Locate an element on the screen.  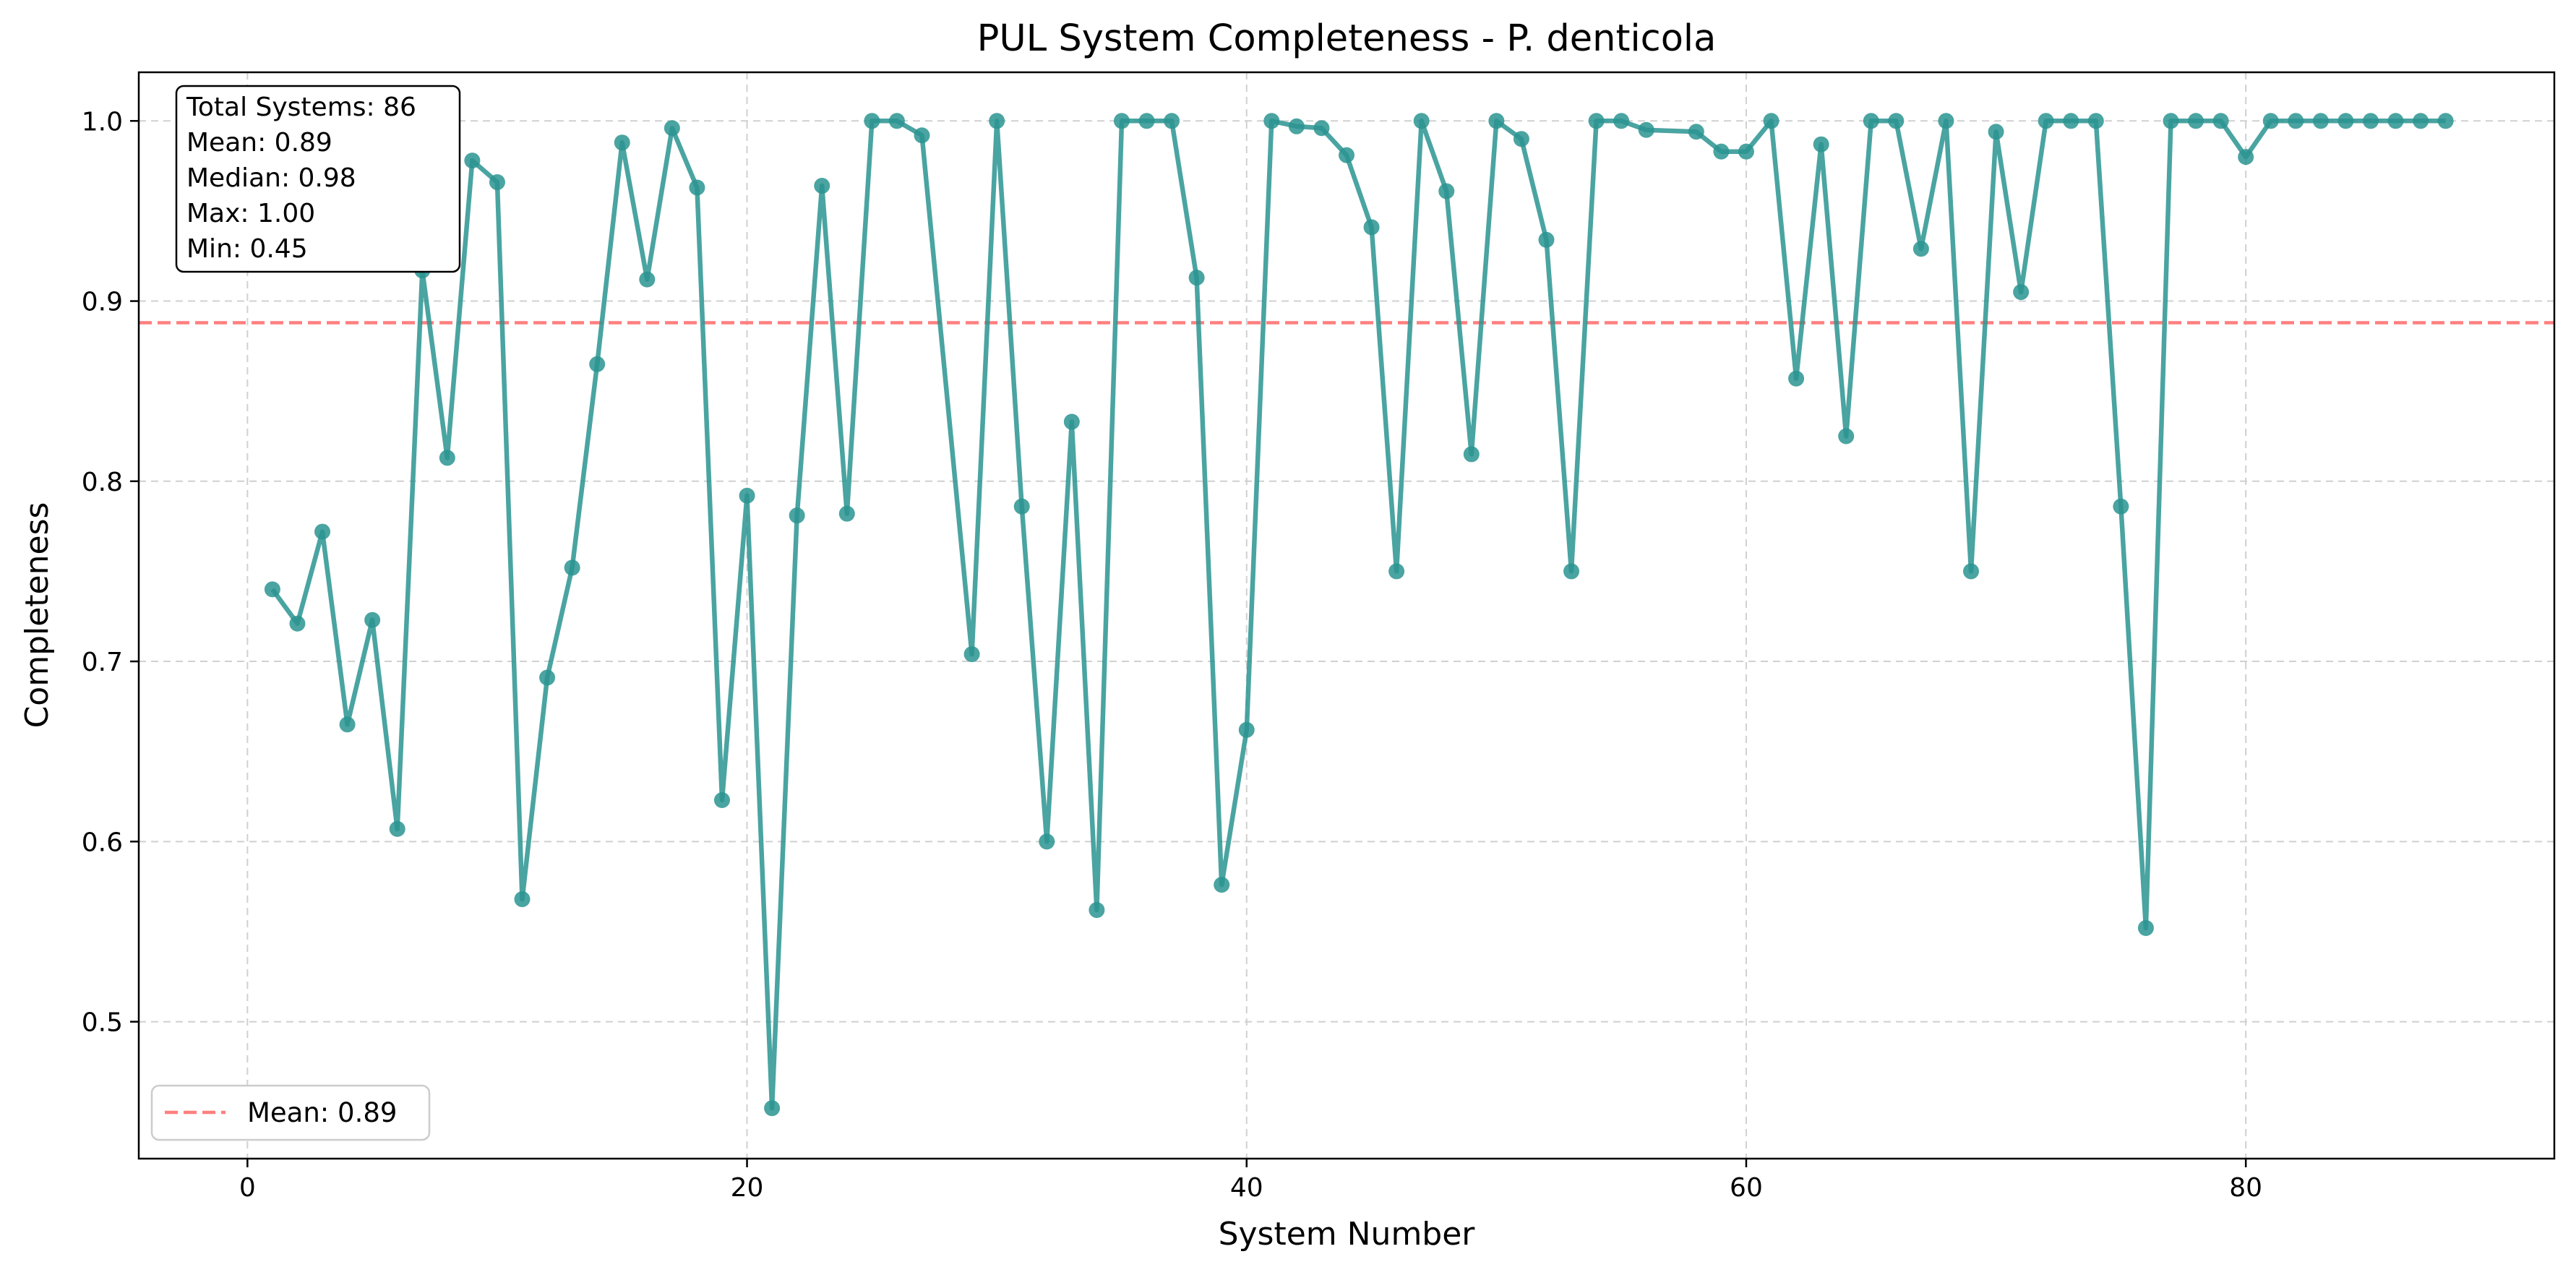
y-tick-label: 0.5 is located at coordinates (103, 1023).